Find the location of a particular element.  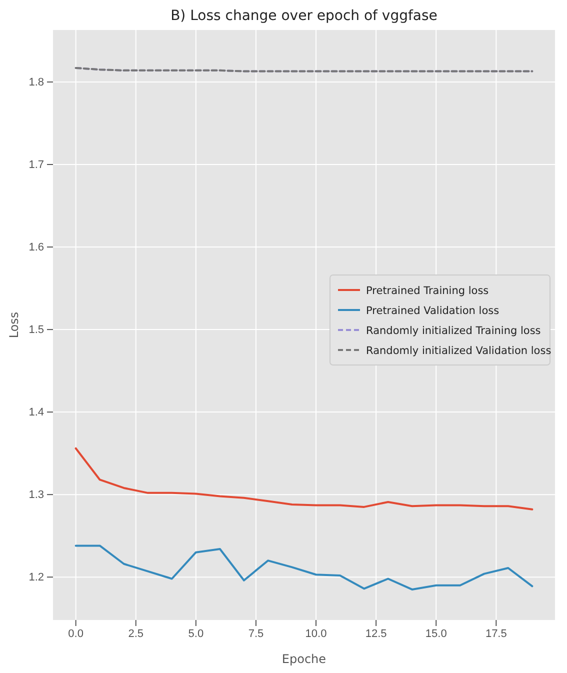

x-tick-label: 17.5 is located at coordinates (496, 634).